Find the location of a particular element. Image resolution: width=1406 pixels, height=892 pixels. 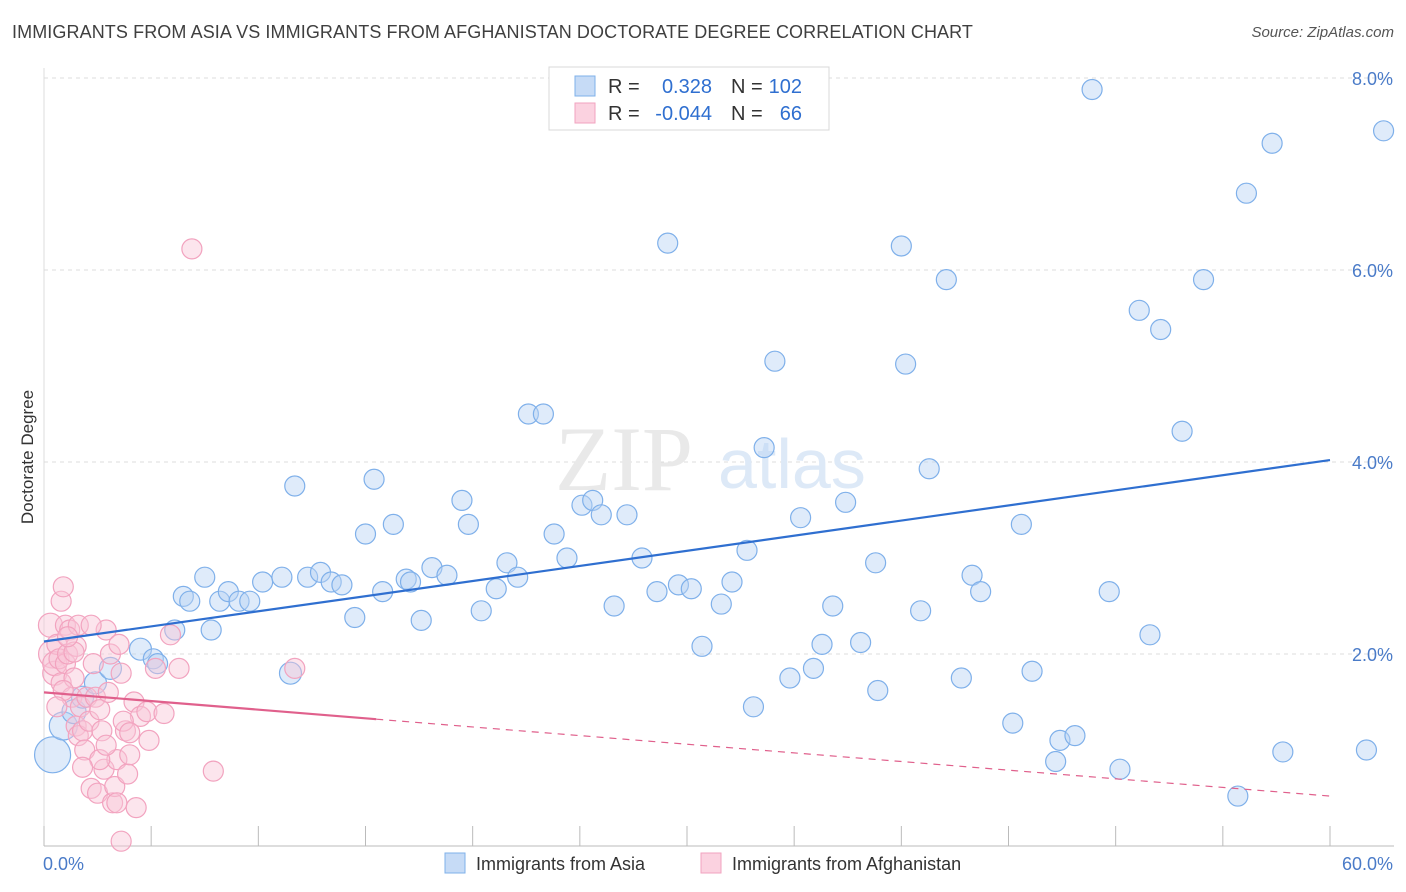

afghanistan-regression-line is located at coordinates (210, 706).